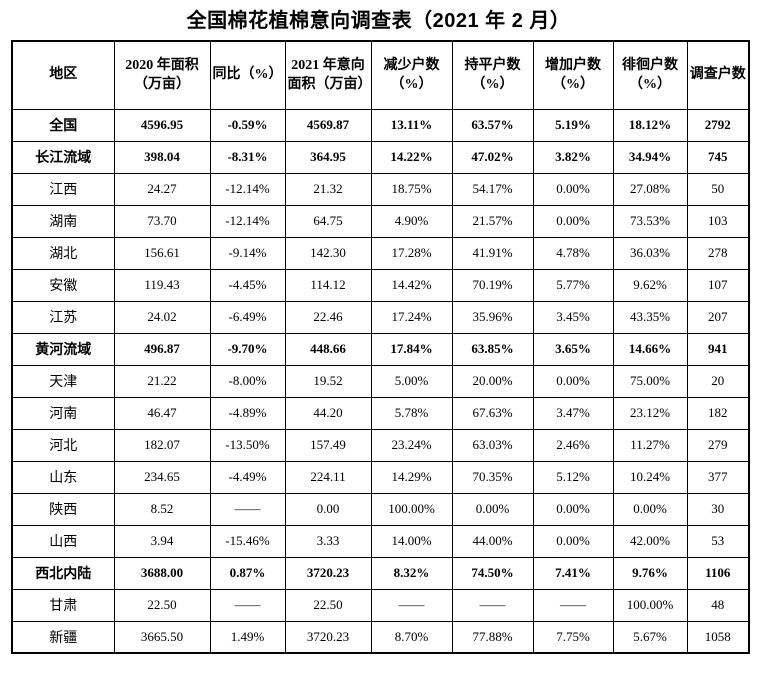 The image size is (757, 690). What do you see at coordinates (328, 317) in the screenshot?
I see `value-cell: 22.46` at bounding box center [328, 317].